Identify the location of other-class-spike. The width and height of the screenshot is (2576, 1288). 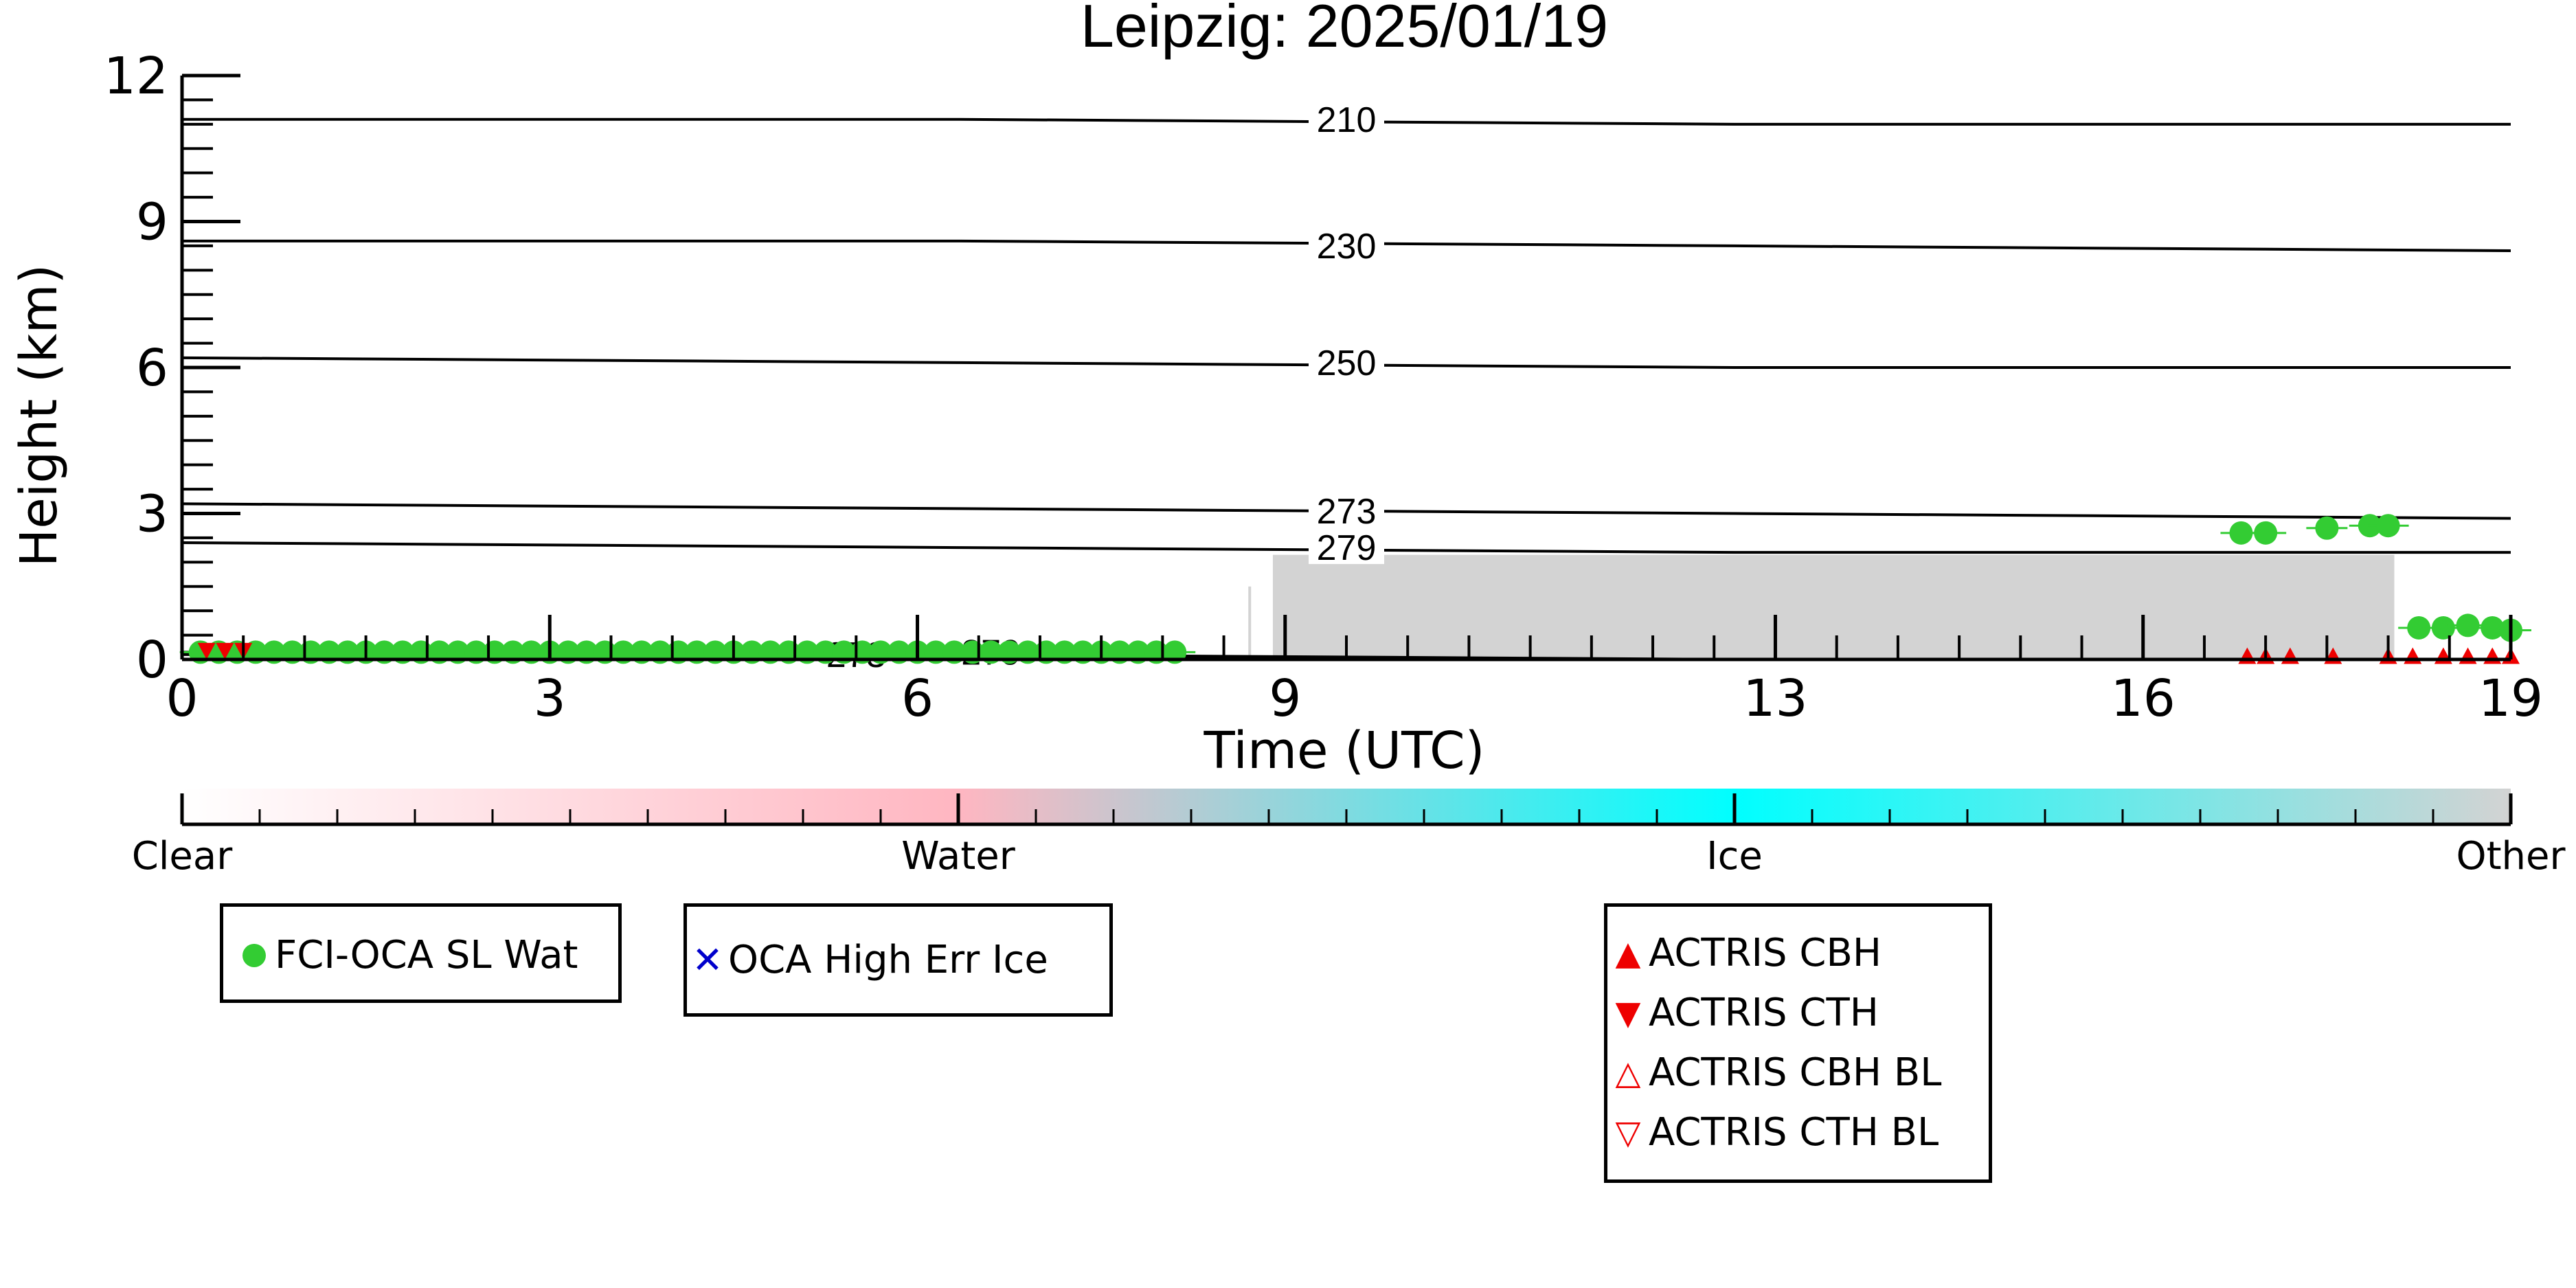
(1250, 622).